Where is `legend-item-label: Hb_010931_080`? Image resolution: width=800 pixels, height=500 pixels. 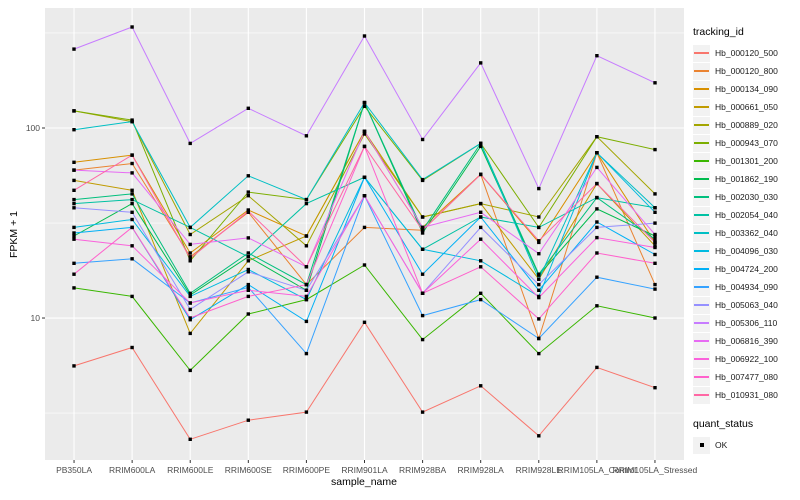 legend-item-label: Hb_010931_080 is located at coordinates (746, 395).